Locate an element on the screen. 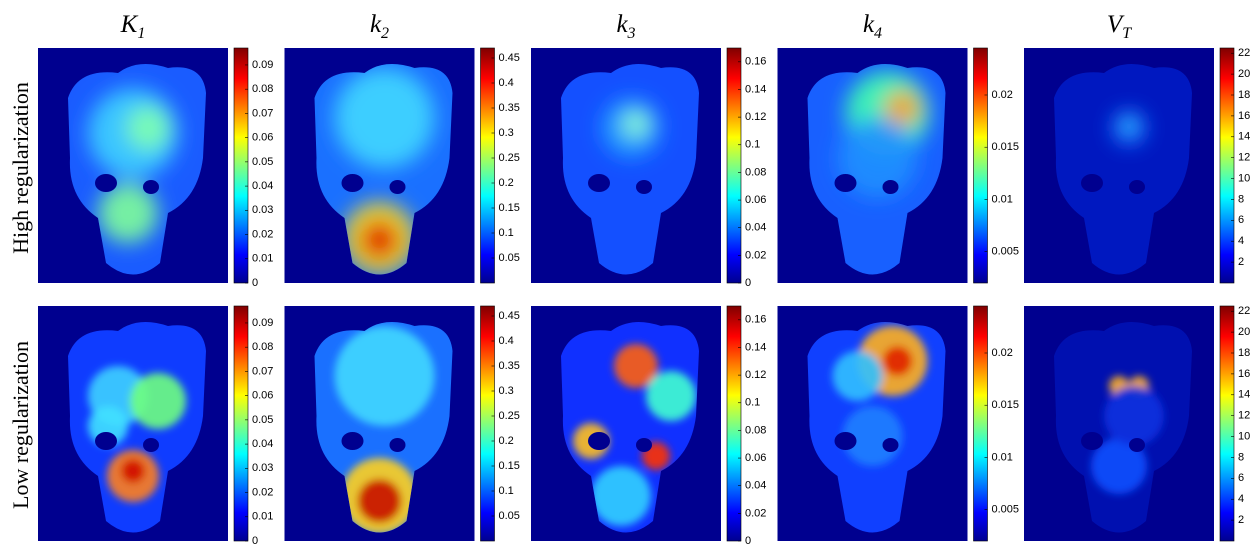  tick-label: 0.03 is located at coordinates (262, 210).